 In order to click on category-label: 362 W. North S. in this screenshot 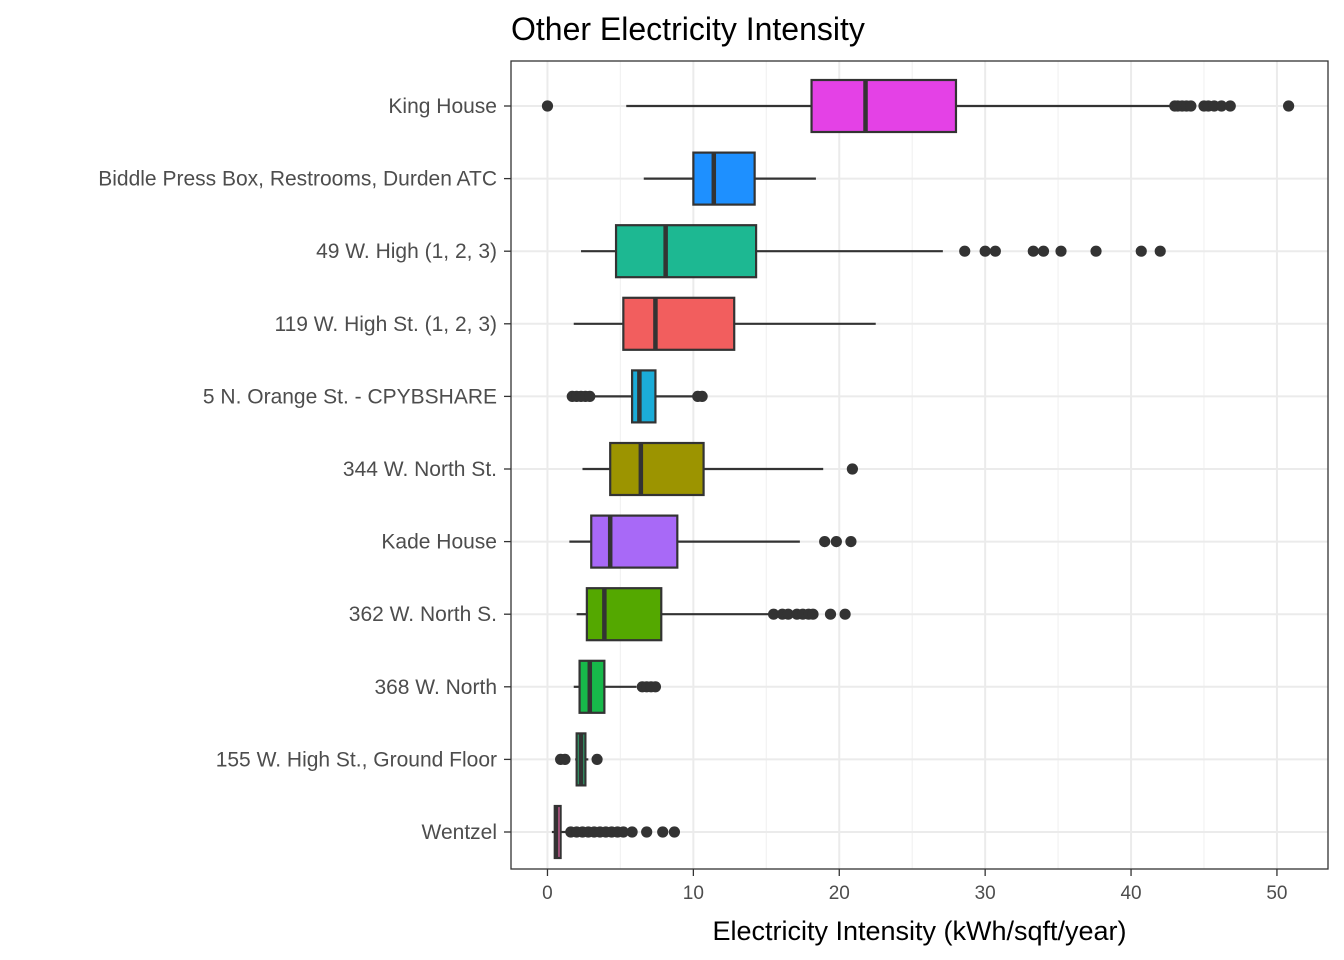, I will do `click(423, 614)`.